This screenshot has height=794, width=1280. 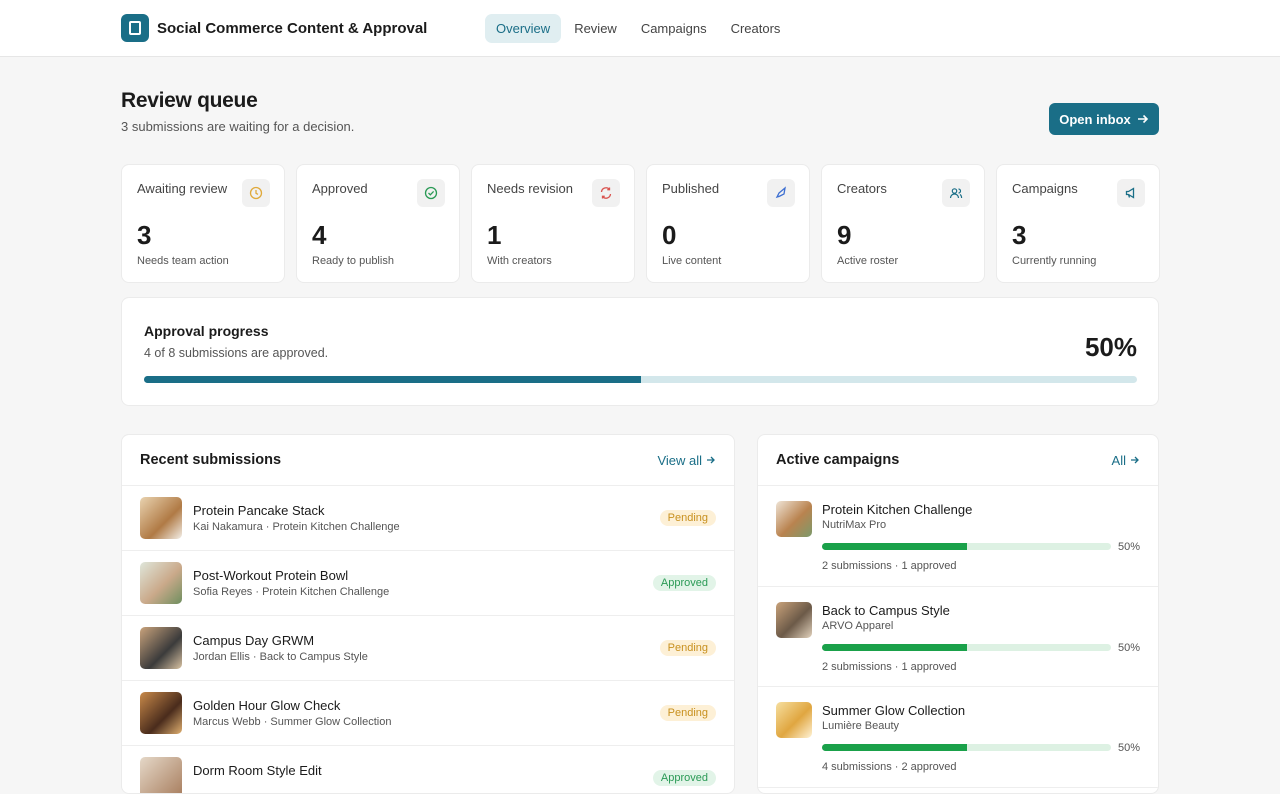 I want to click on stat-card: Needs revision 1 With creators, so click(x=553, y=223).